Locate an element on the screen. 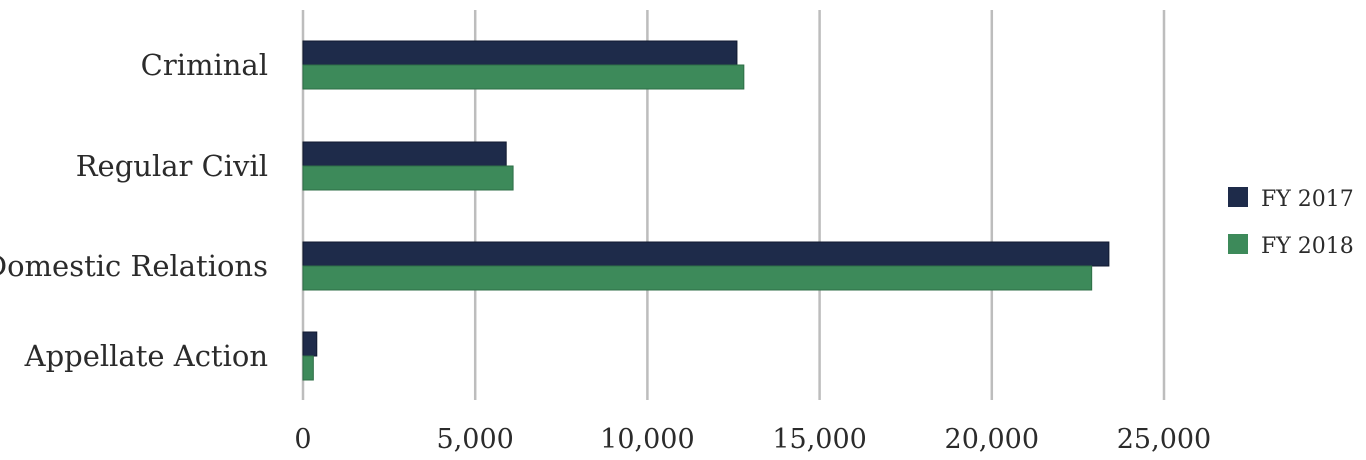  legend: FY 2017 FY 2018 is located at coordinates (1291, 223).